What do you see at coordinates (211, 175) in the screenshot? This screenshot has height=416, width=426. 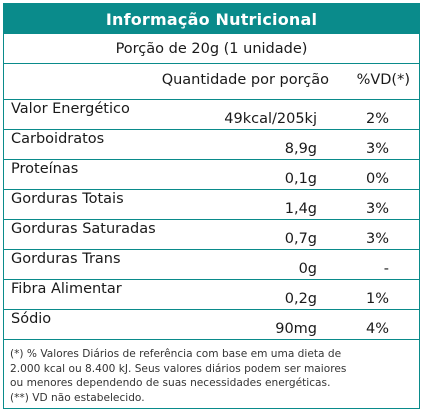 I see `nutrient-row-proteins: Proteínas 0,1g 0%` at bounding box center [211, 175].